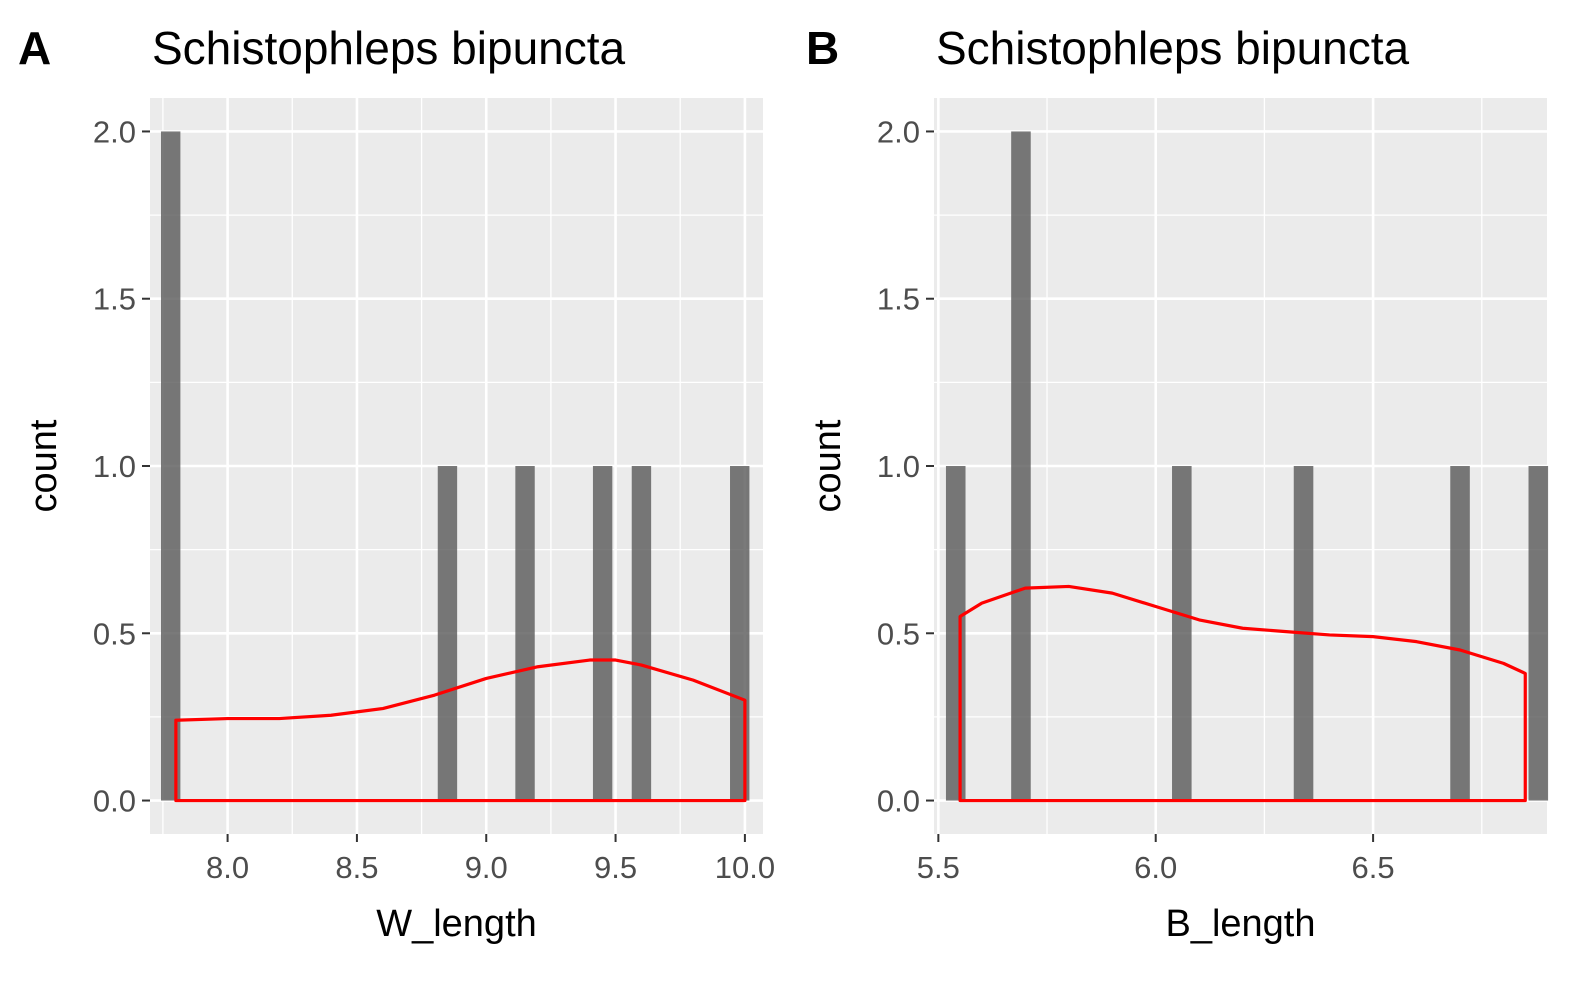 The height and width of the screenshot is (984, 1593). I want to click on x-tick-label: 8.0, so click(227, 867).